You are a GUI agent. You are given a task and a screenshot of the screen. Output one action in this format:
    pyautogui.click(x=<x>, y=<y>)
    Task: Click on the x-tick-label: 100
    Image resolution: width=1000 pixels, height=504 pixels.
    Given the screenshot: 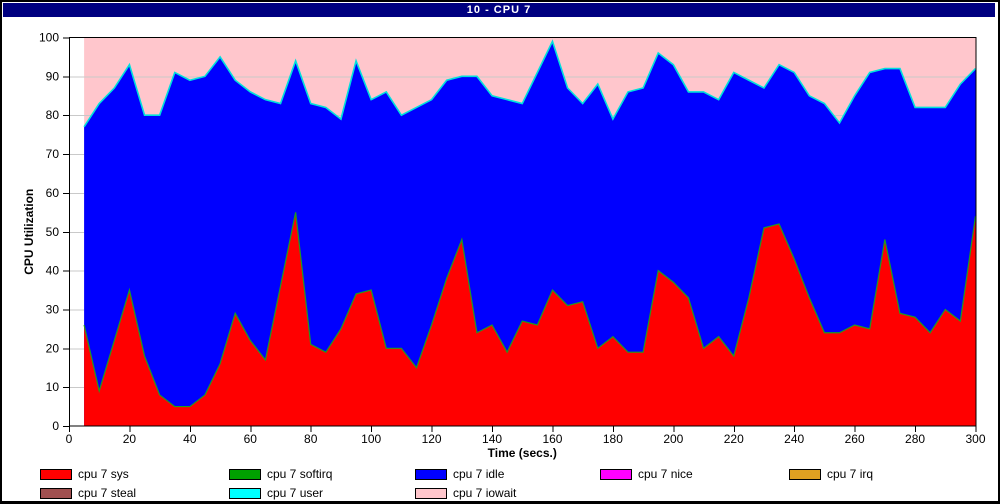 What is the action you would take?
    pyautogui.click(x=371, y=439)
    